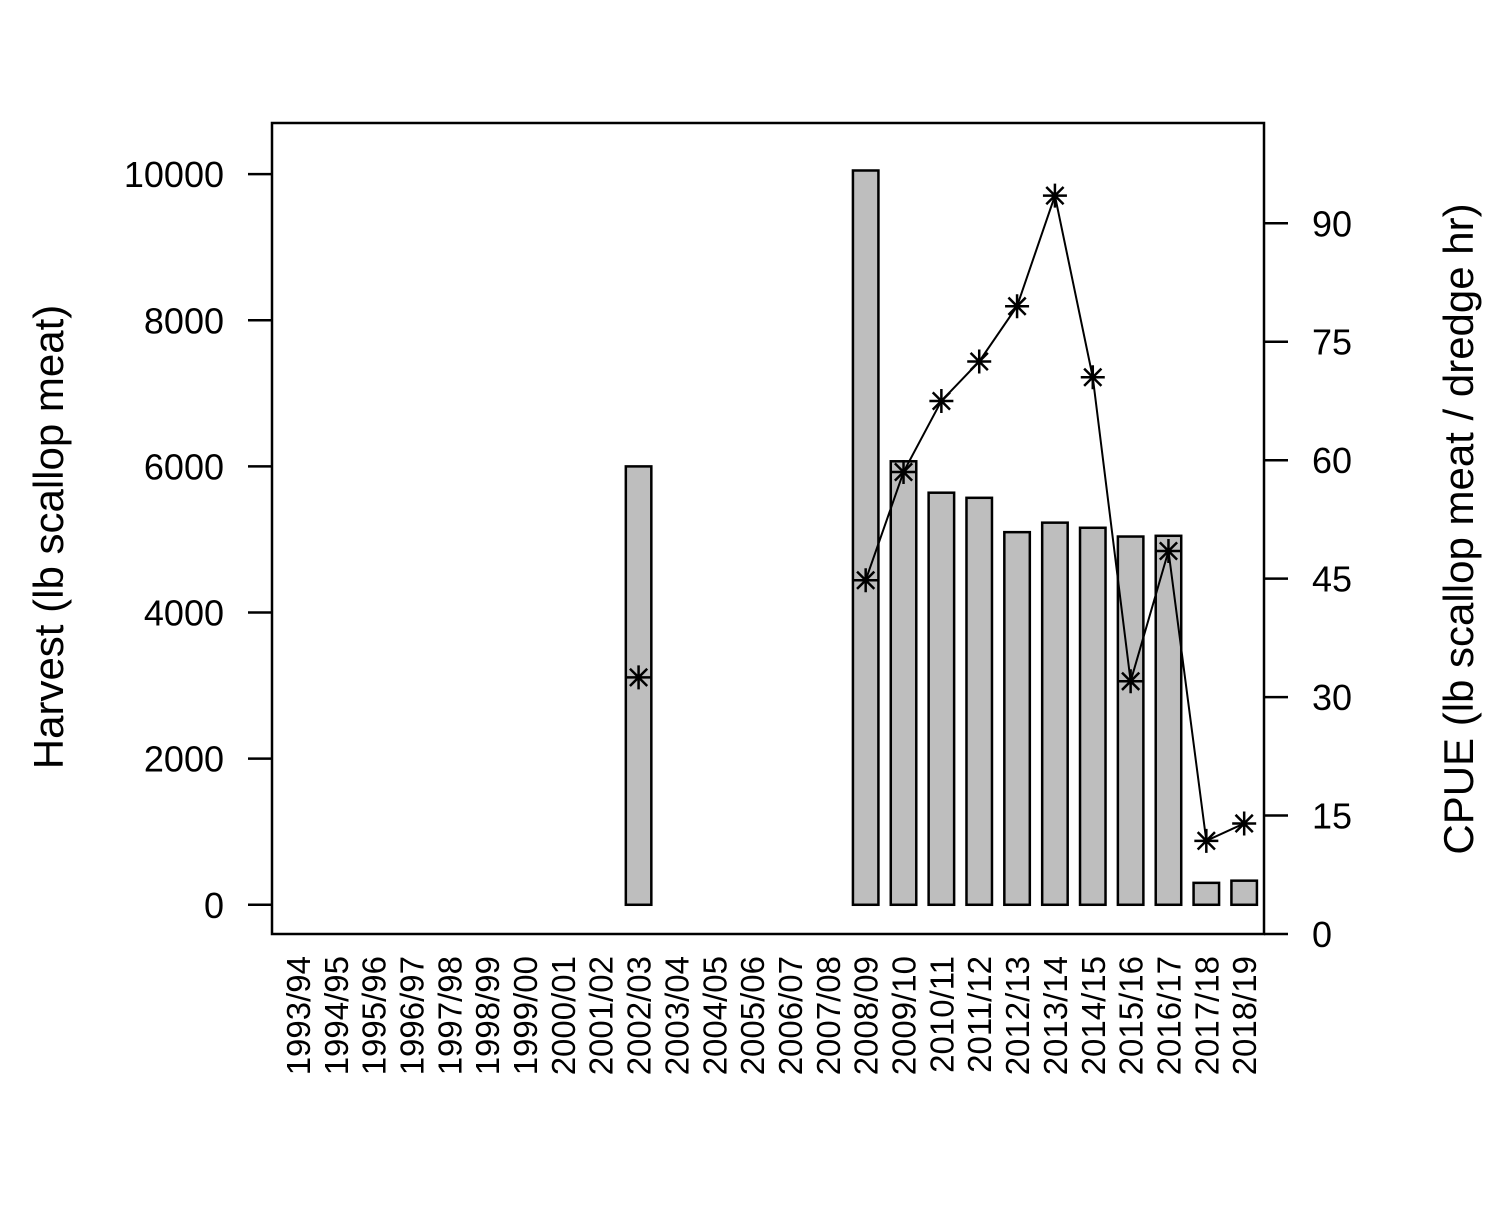  What do you see at coordinates (411, 1015) in the screenshot?
I see `x-category-label: 1996/97` at bounding box center [411, 1015].